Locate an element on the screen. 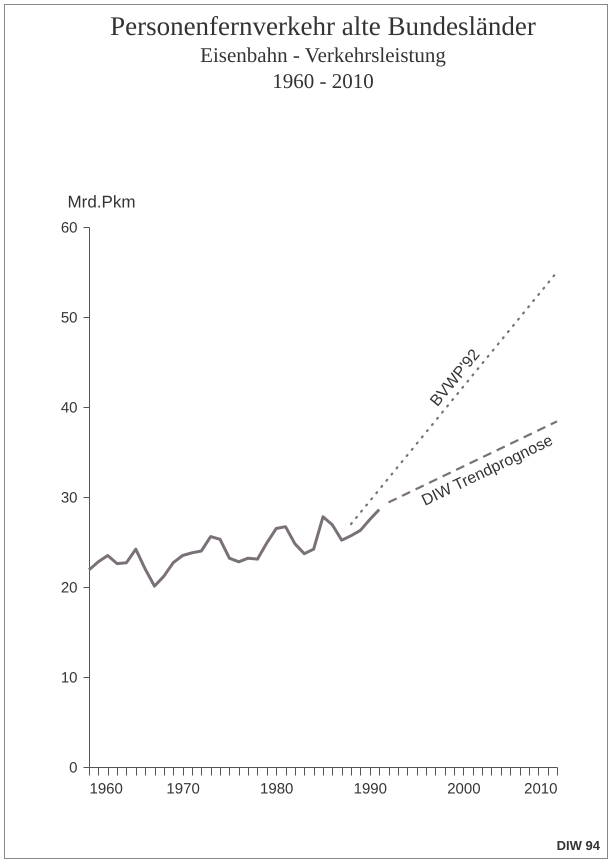 The image size is (614, 865). x-tick-label: 1980 is located at coordinates (277, 789).